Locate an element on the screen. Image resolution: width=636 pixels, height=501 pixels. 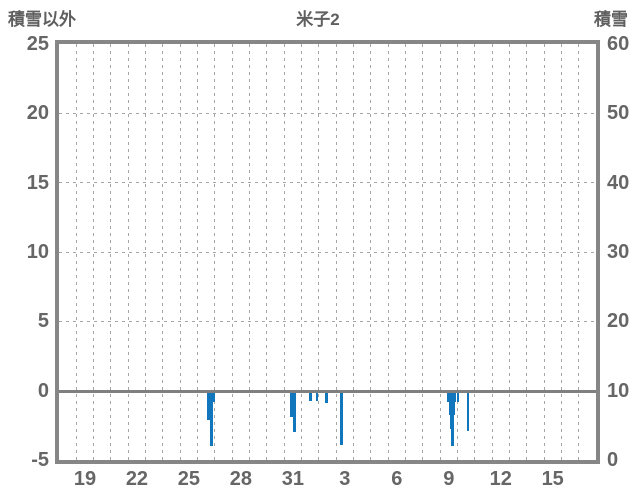
right-axis-tick: 60 is located at coordinates (618, 44).